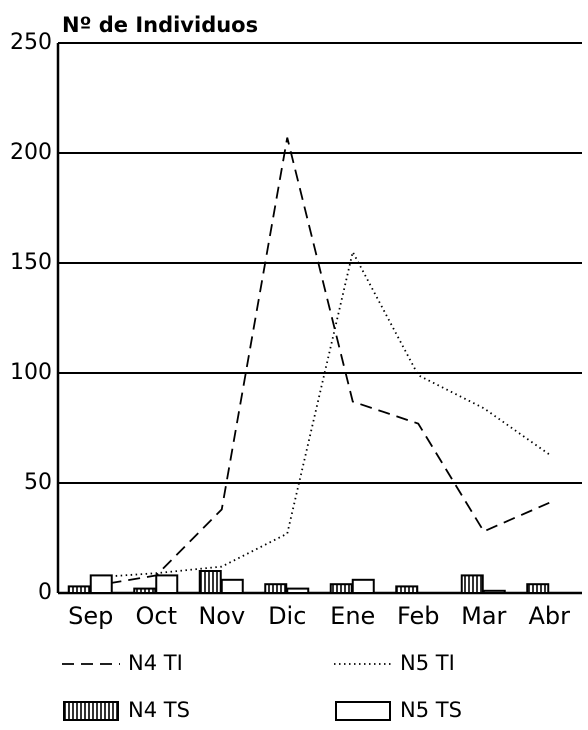 The width and height of the screenshot is (588, 730). Describe the element at coordinates (287, 616) in the screenshot. I see `x-tick-label: Dic` at that location.